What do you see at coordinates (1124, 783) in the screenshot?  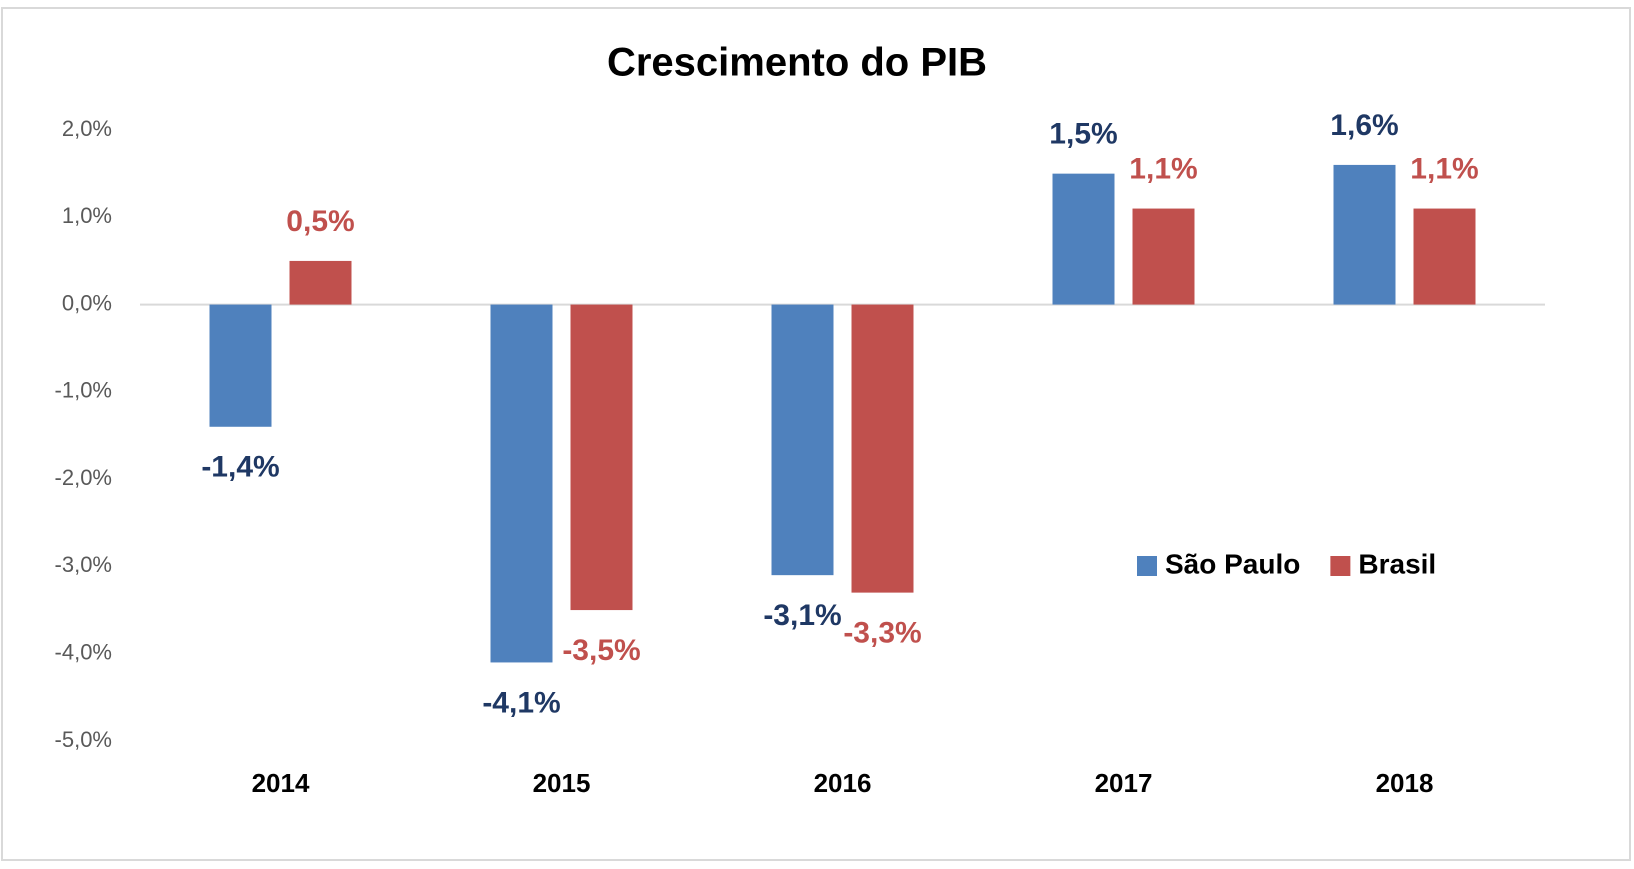 I see `x-tick-label: 2017` at bounding box center [1124, 783].